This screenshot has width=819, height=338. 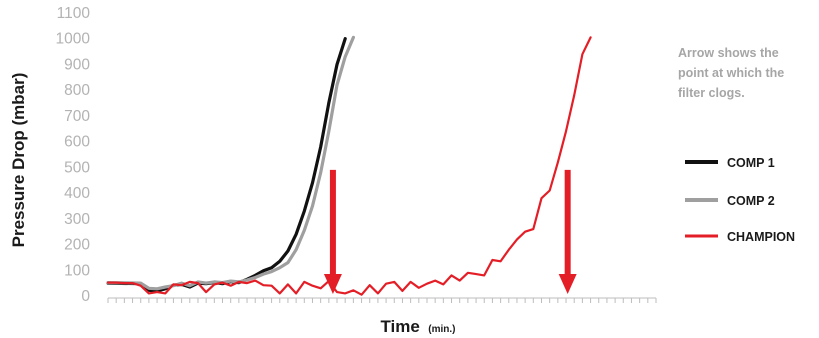 I want to click on legend-label-comp1: COMP 1, so click(x=751, y=163).